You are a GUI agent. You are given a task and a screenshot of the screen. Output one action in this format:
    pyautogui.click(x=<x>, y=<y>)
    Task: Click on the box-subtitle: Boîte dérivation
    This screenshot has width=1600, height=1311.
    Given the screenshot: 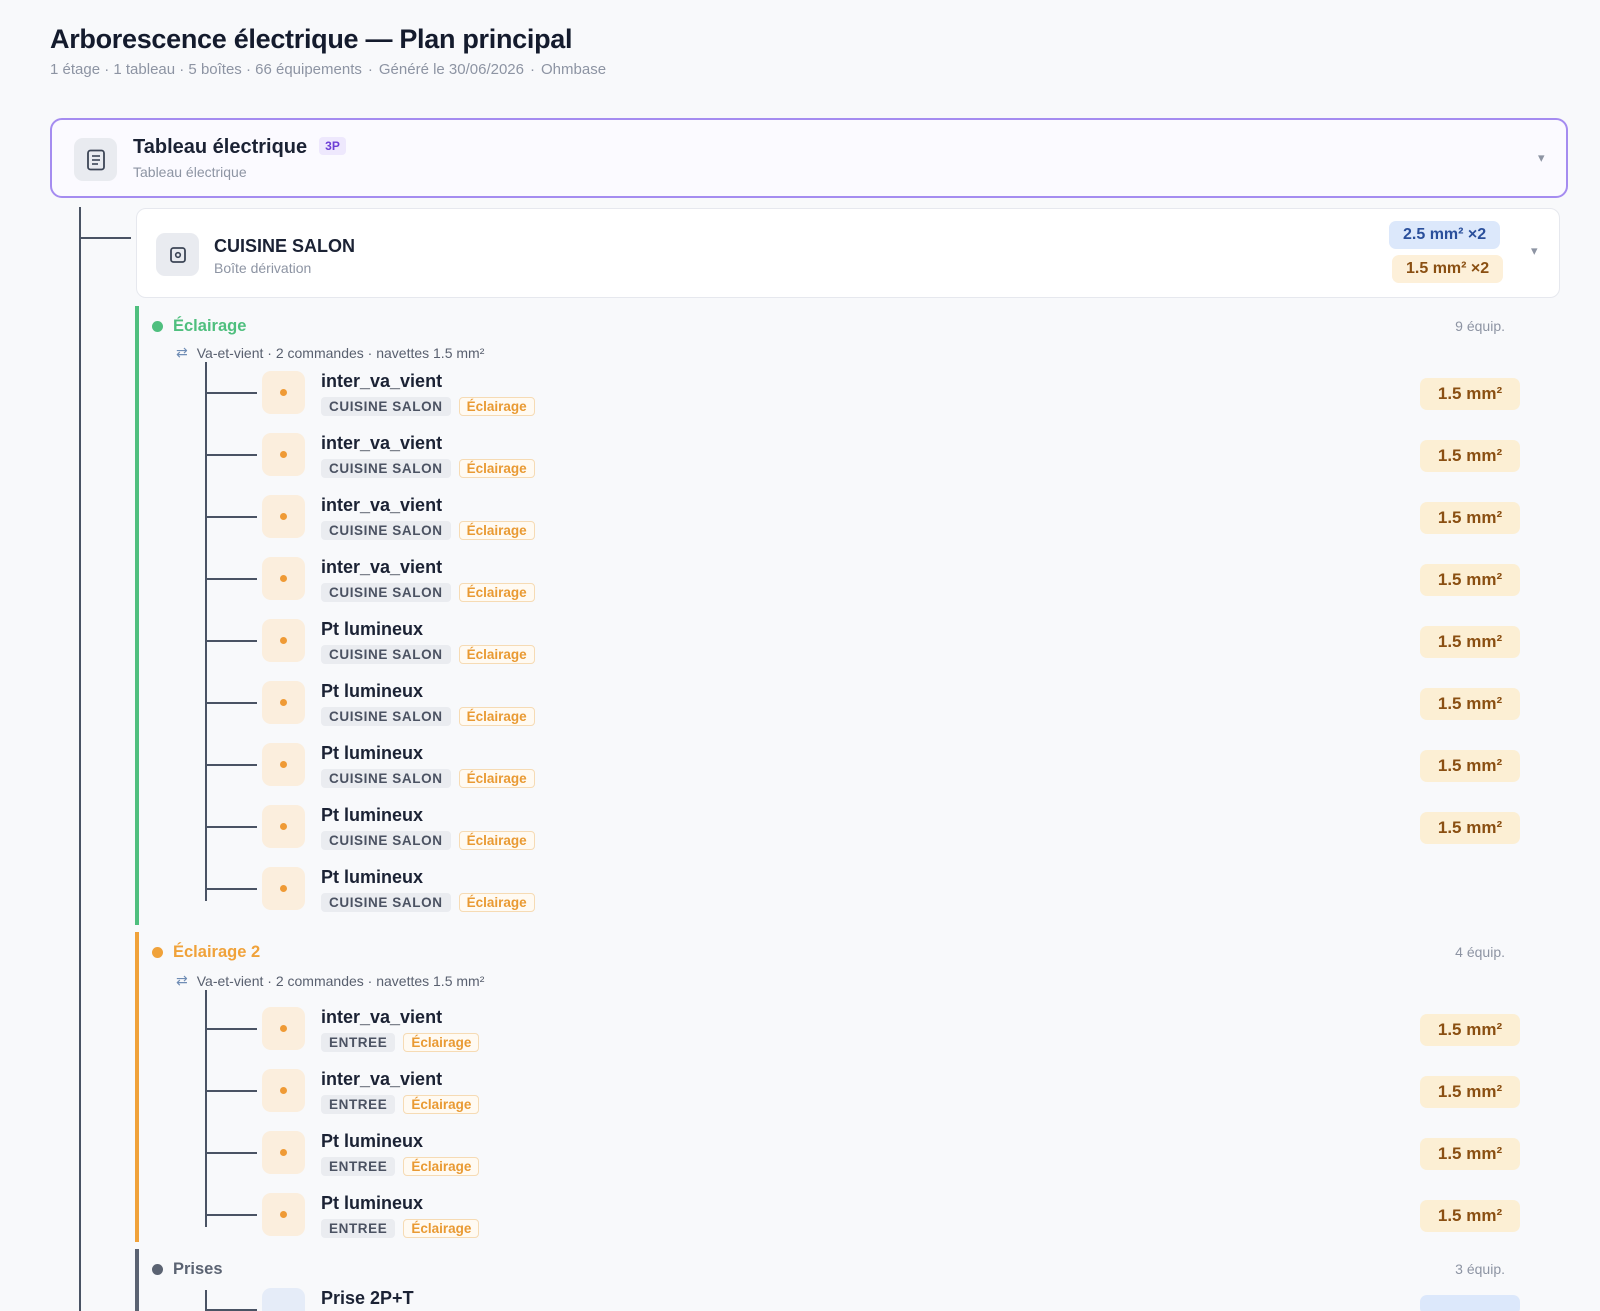 What is the action you would take?
    pyautogui.click(x=263, y=268)
    